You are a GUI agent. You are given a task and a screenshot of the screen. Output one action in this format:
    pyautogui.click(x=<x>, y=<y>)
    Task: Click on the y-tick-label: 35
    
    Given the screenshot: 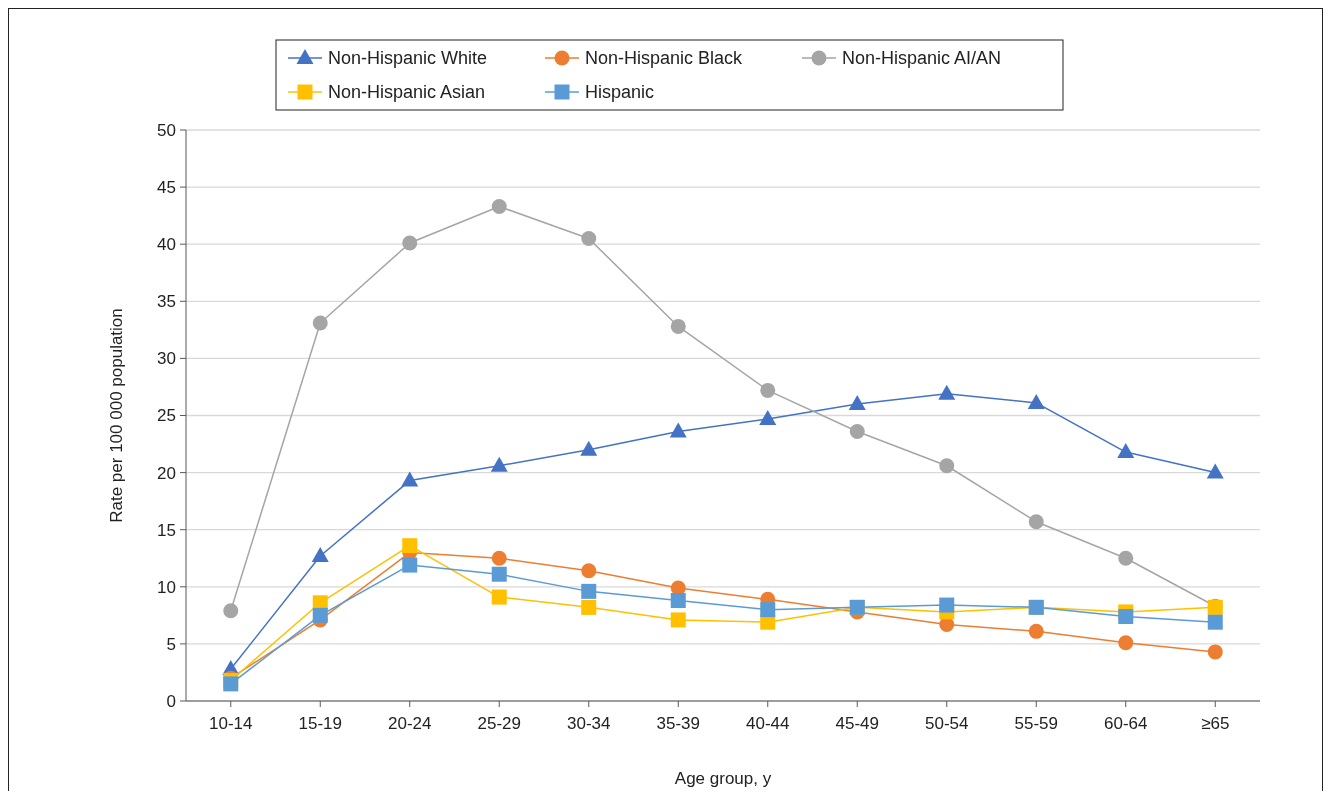 What is the action you would take?
    pyautogui.click(x=166, y=302)
    